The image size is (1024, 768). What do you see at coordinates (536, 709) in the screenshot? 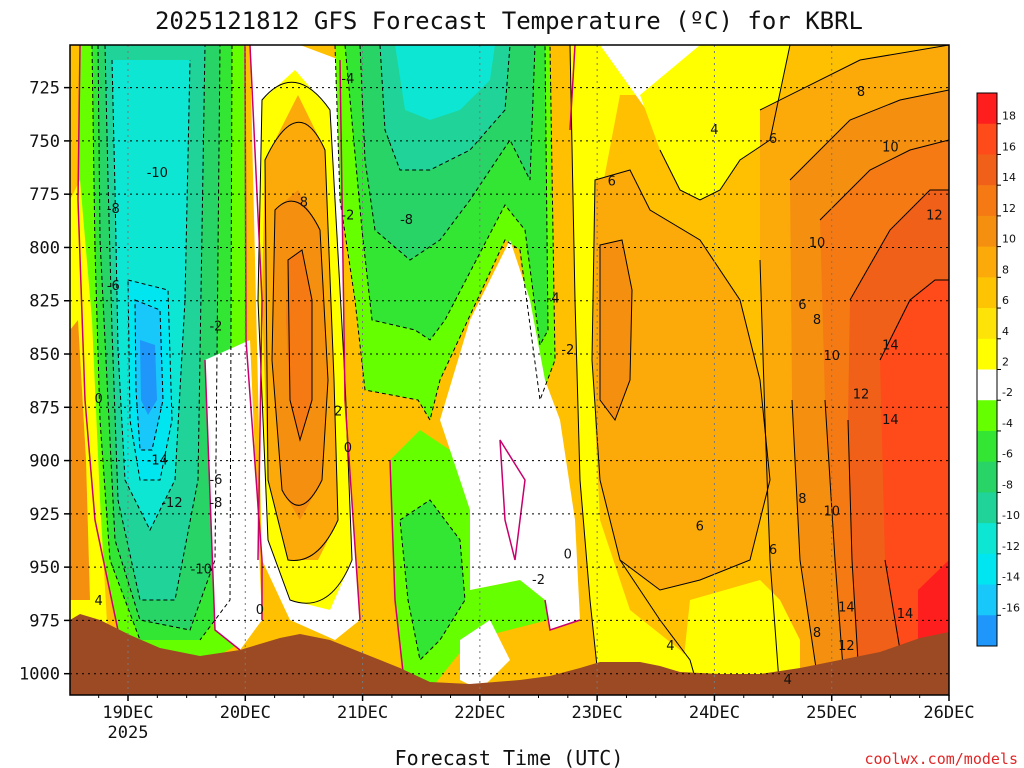
I see `x-axis: 19DEC 20DEC 21DEC 22DEC 23DEC 24DEC 25DEC 26DEC` at bounding box center [536, 709].